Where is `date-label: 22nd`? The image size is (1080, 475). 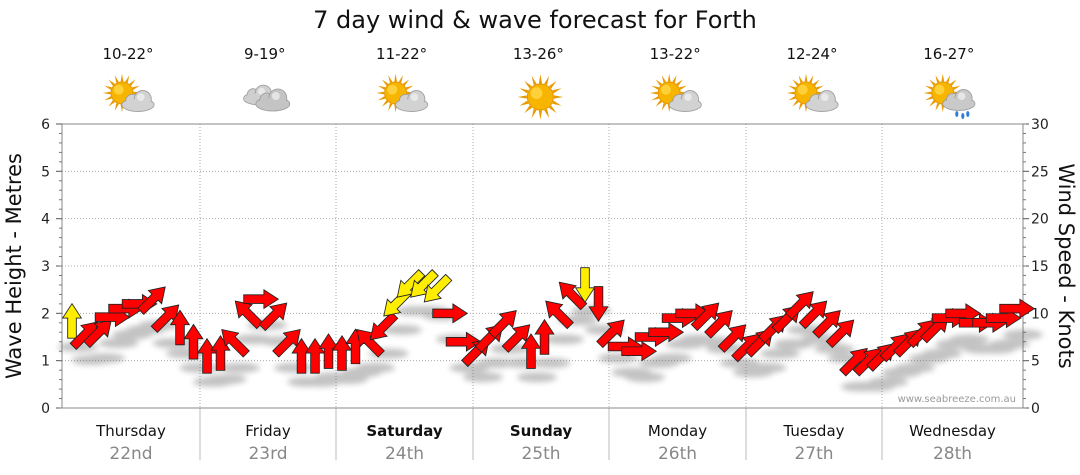 date-label: 22nd is located at coordinates (130, 454).